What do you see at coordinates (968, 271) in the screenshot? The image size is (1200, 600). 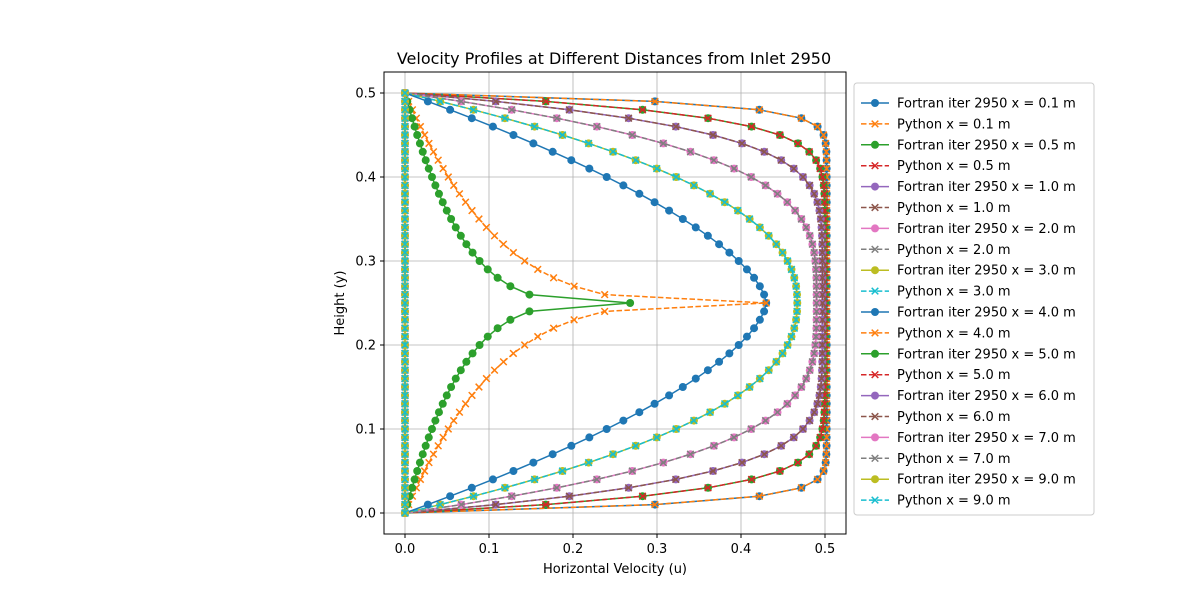 I see `legend-entry: Fortran iter 2950 x = 3.0 m` at bounding box center [968, 271].